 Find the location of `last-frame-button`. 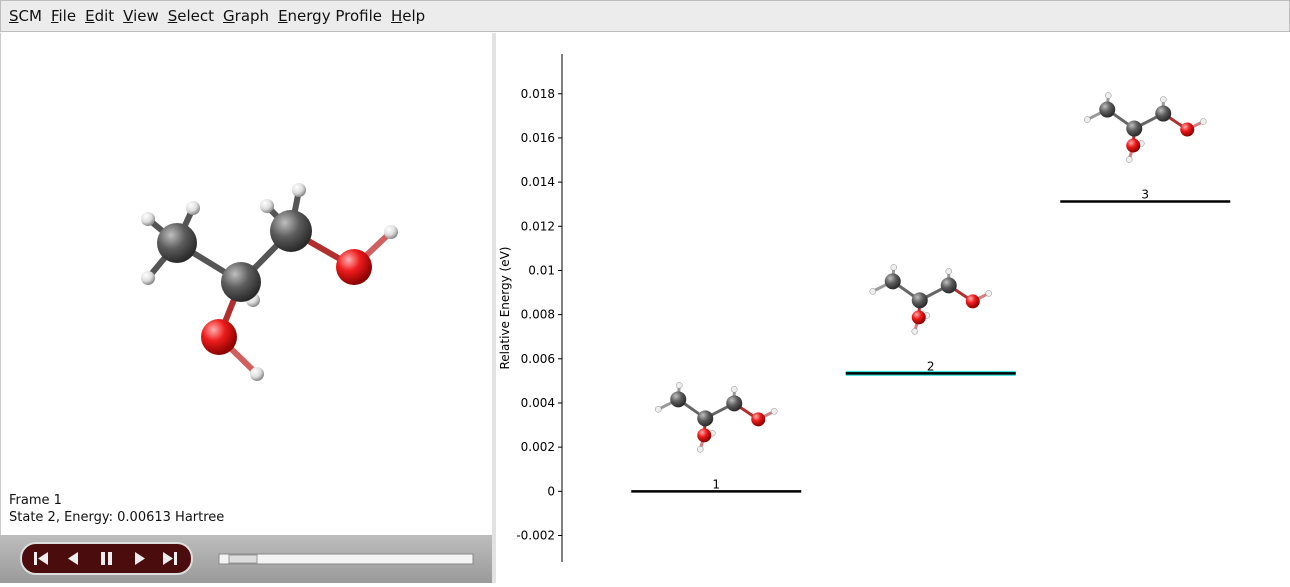

last-frame-button is located at coordinates (170, 558).